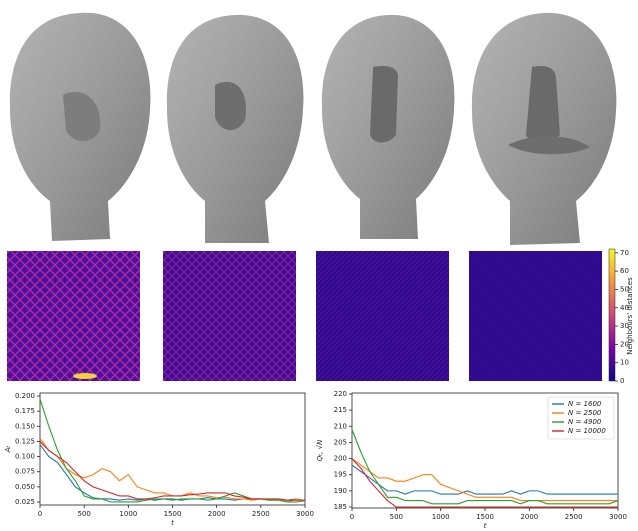 This screenshot has height=531, width=638. I want to click on colorbar, so click(612, 315).